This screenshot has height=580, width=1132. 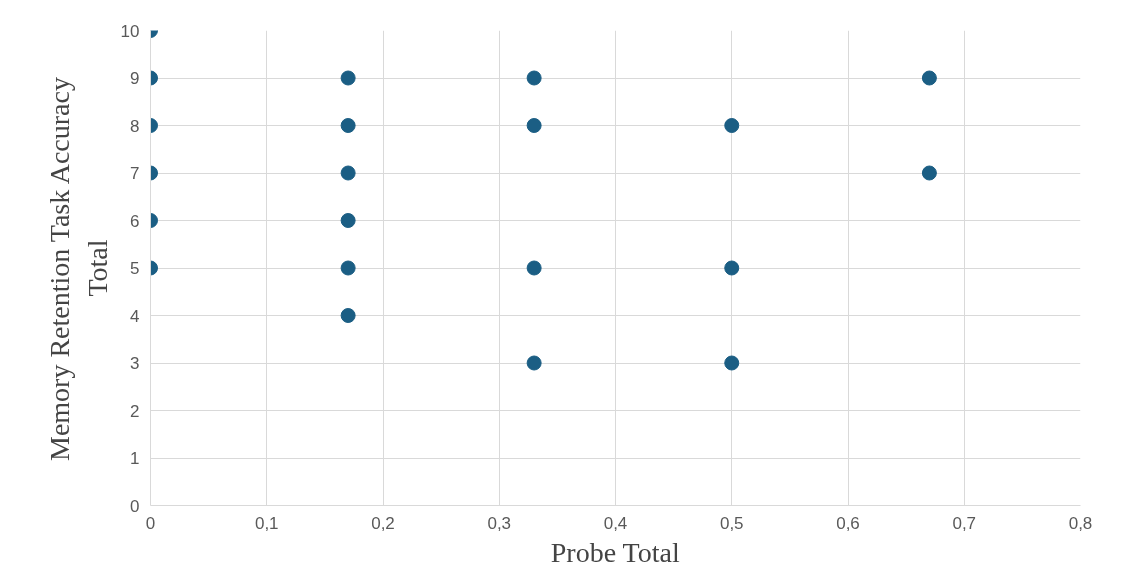 What do you see at coordinates (135, 78) in the screenshot?
I see `y-tick-label: 9` at bounding box center [135, 78].